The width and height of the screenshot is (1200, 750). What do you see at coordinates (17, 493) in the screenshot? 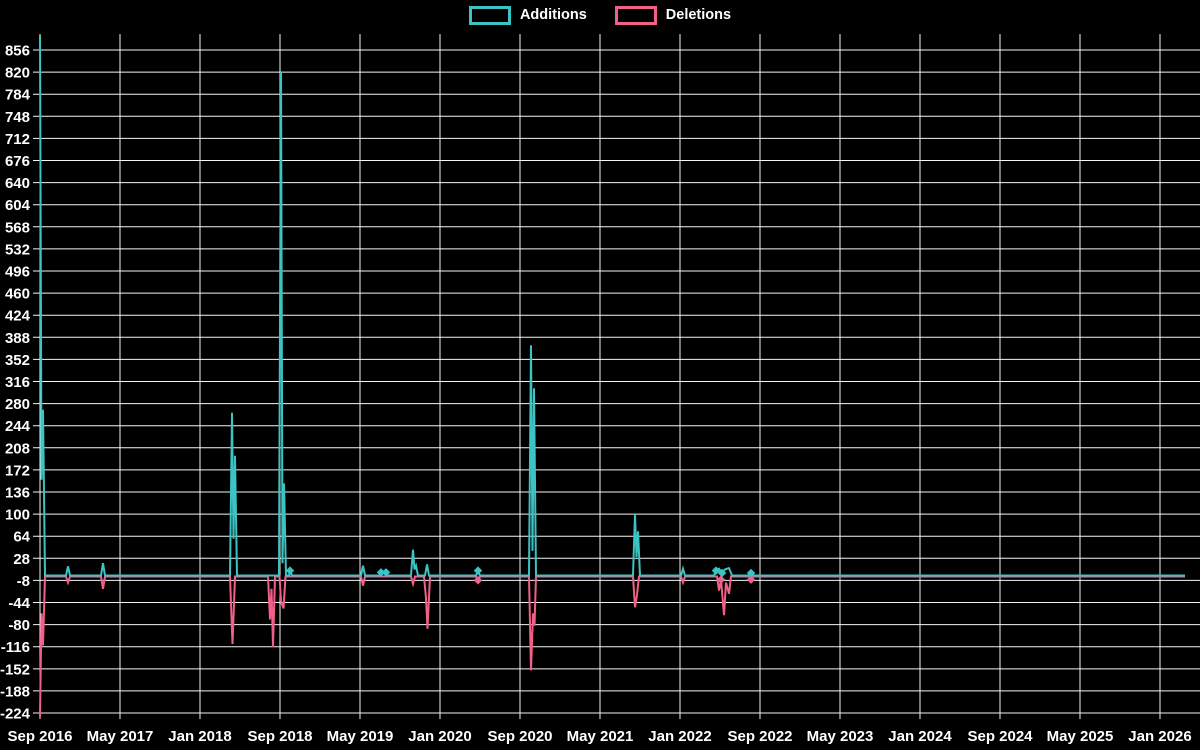
I see `y-tick-label: 136` at bounding box center [17, 493].